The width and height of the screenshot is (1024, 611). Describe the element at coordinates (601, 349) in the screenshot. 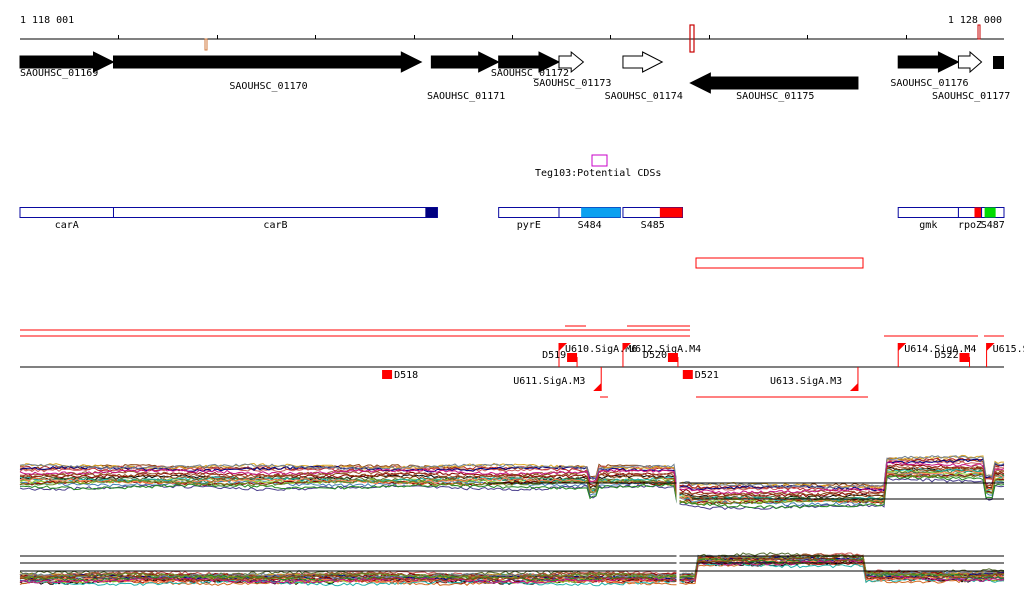

I see `tss-label: U610.SigA.M6` at that location.